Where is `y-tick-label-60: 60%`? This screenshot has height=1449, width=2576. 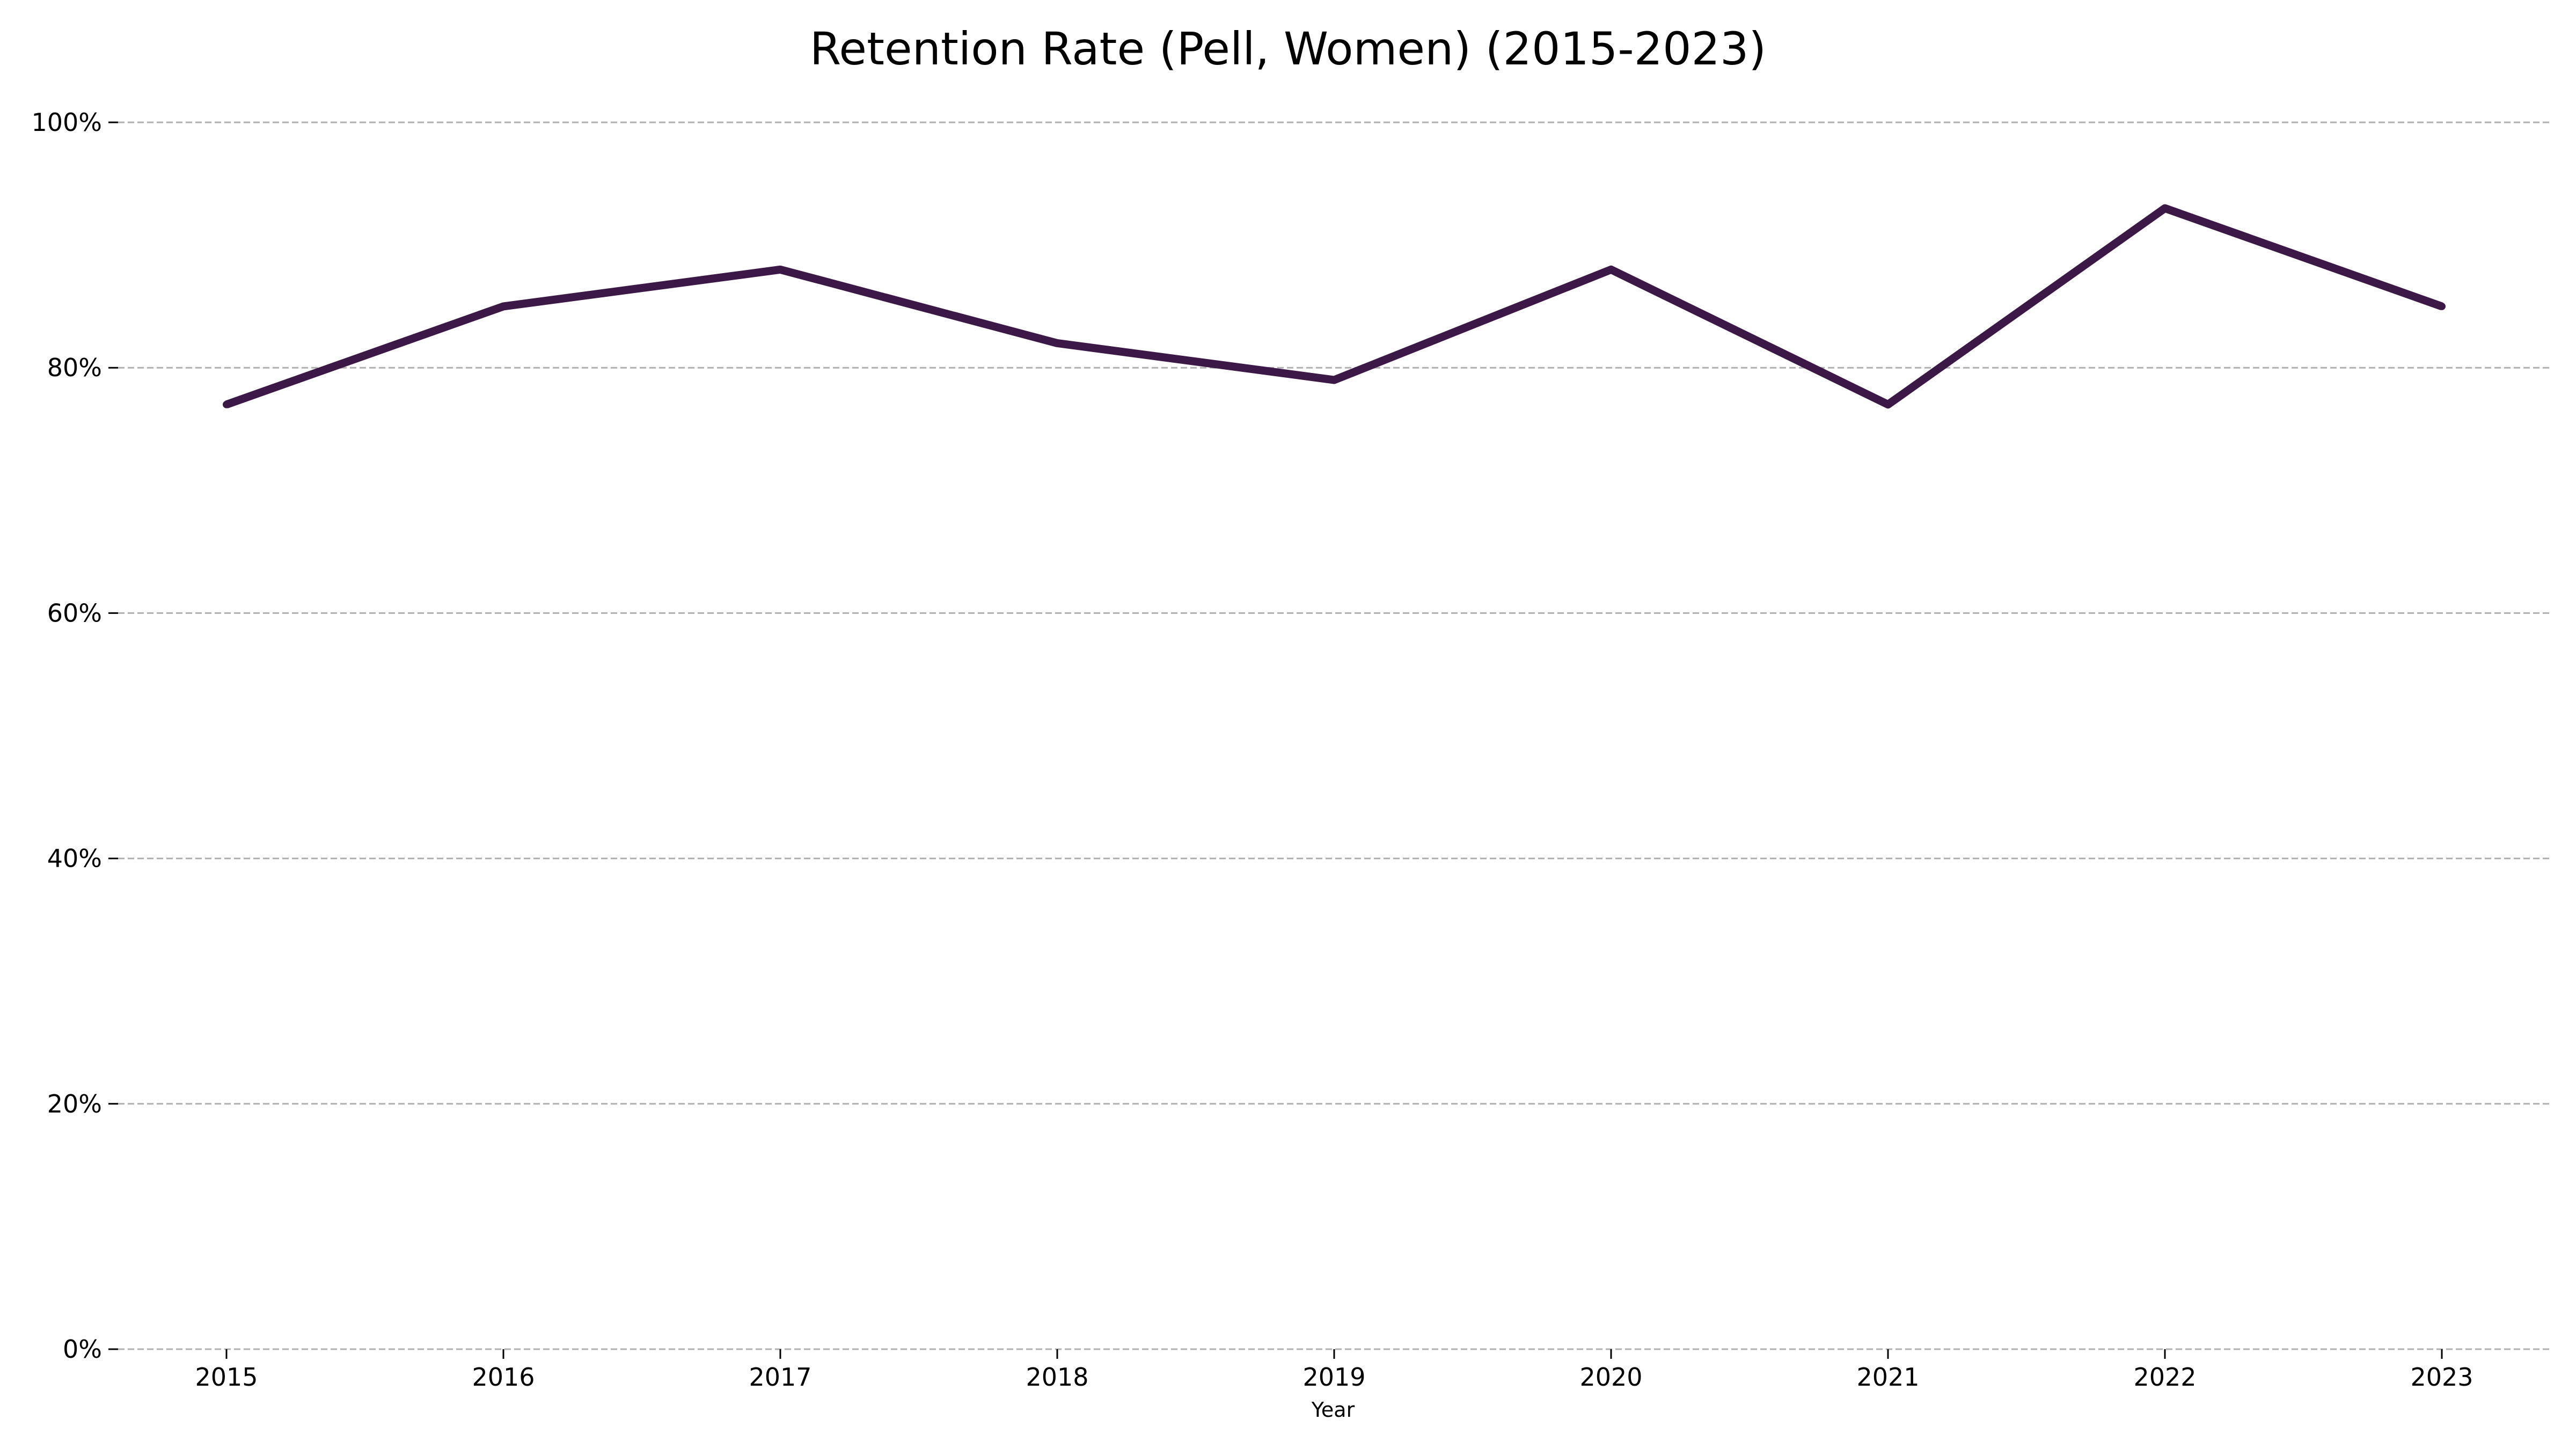
y-tick-label-60: 60% is located at coordinates (74, 612).